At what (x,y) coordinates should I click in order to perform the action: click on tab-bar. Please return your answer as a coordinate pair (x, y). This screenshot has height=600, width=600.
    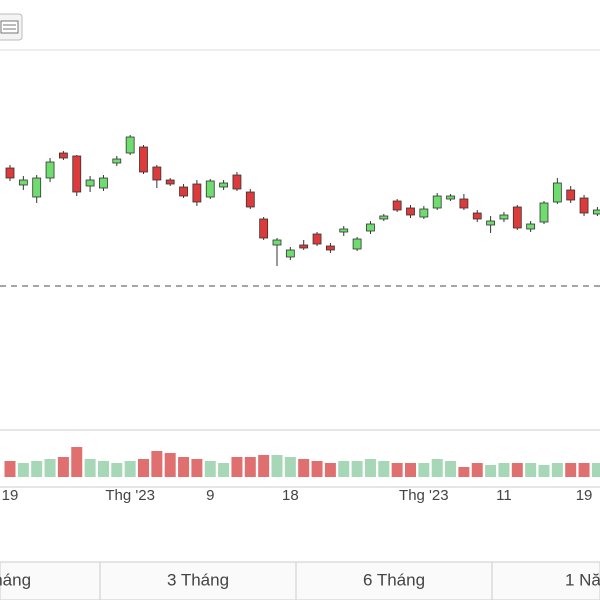
    Looking at the image, I should click on (300, 580).